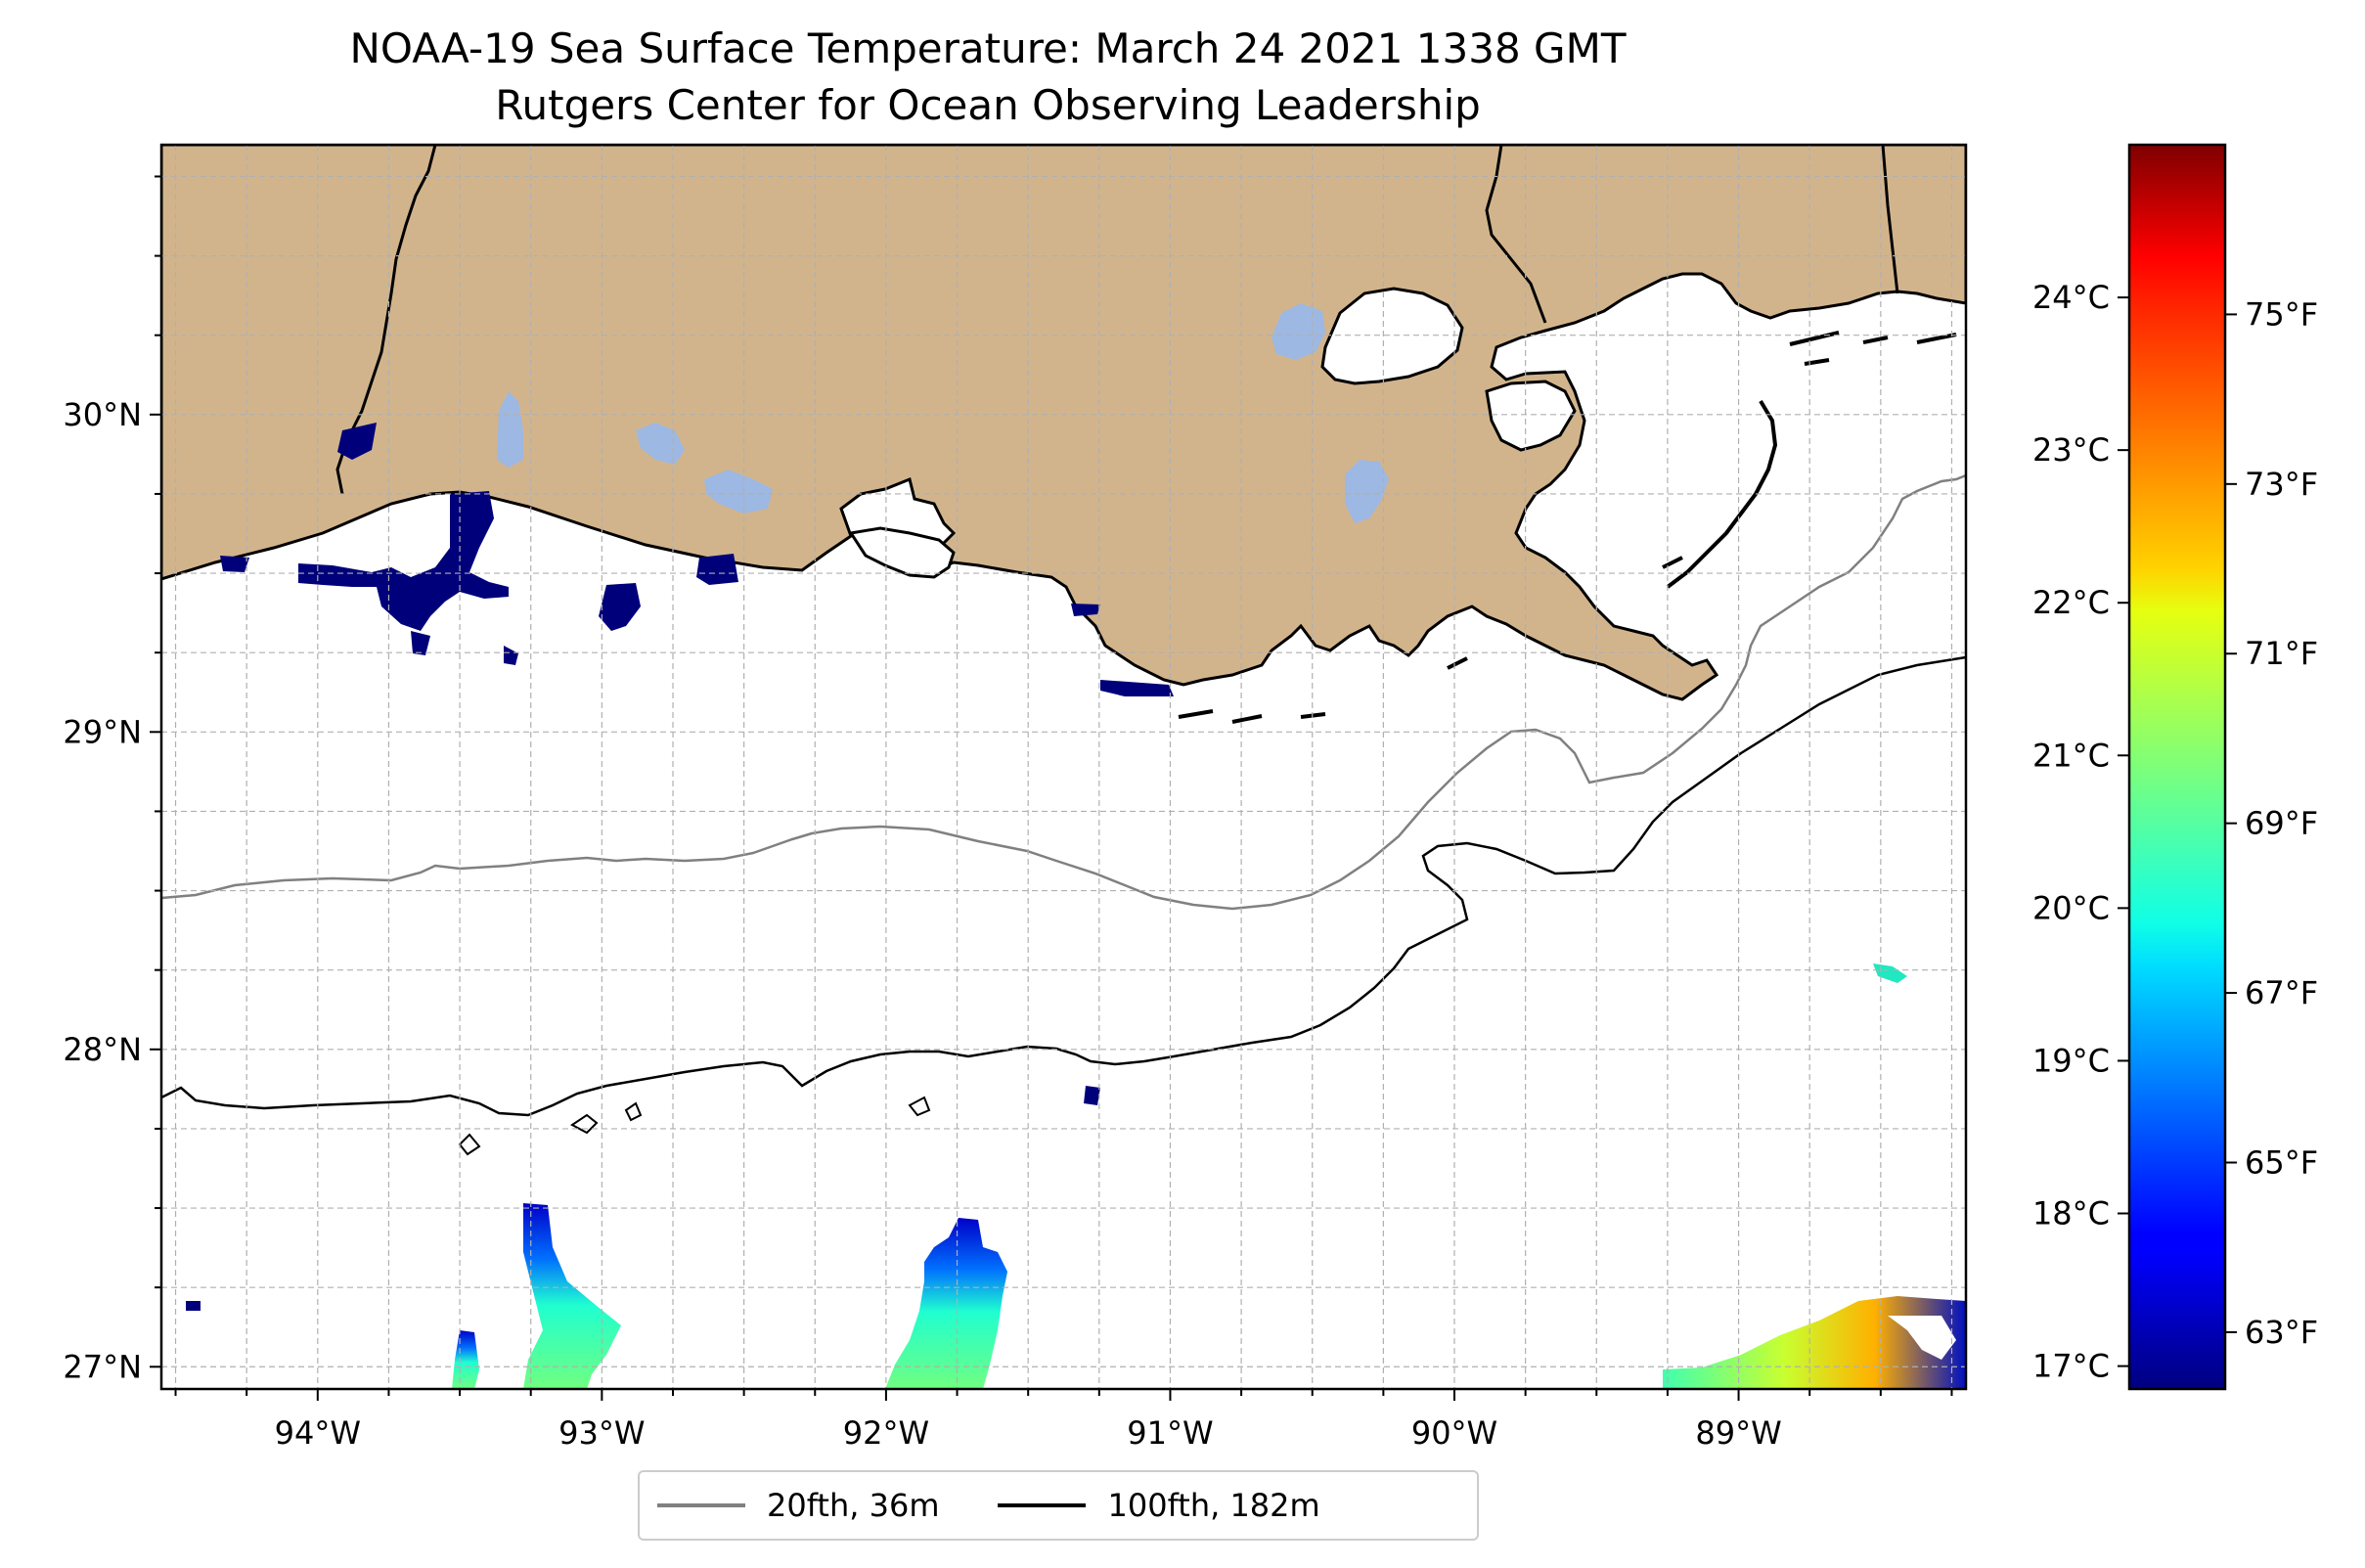  What do you see at coordinates (694, 1126) in the screenshot?
I see `isobath-100fth-rings` at bounding box center [694, 1126].